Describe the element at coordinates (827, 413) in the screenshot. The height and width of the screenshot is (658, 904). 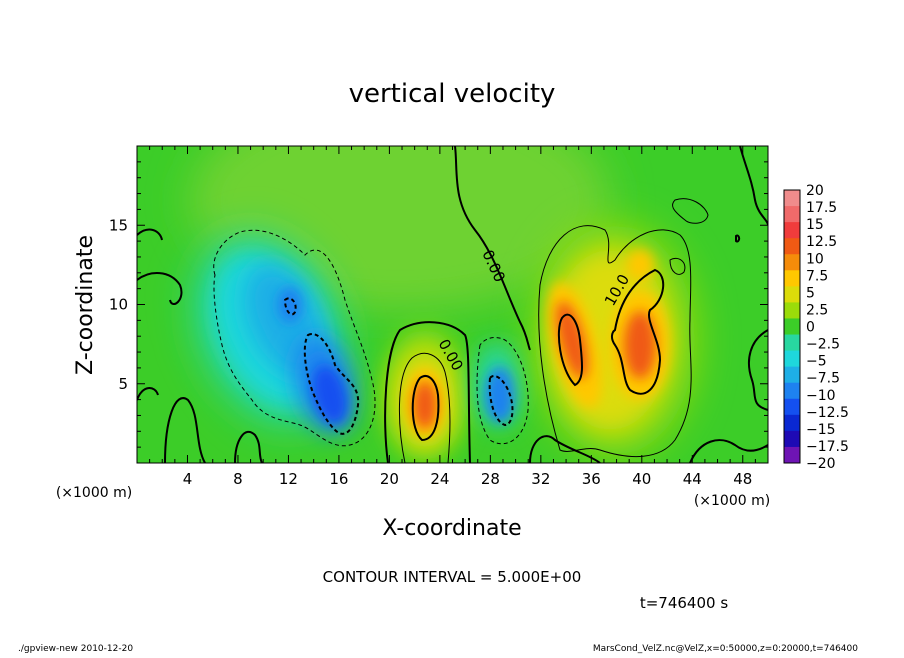
I see `colorbar-label: −12.5` at that location.